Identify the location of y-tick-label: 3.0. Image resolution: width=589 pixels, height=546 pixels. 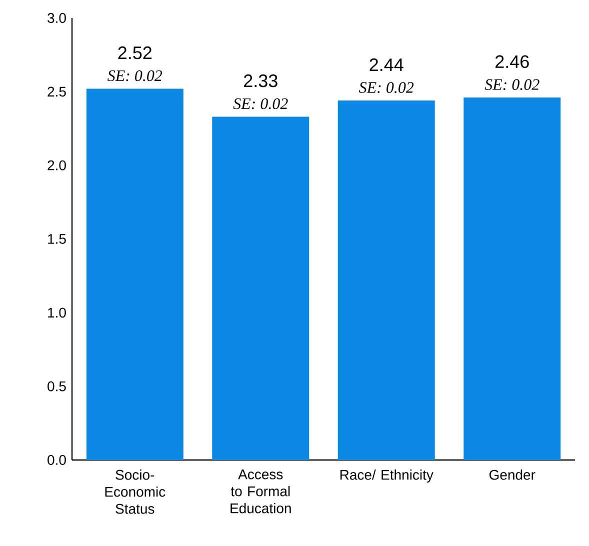
(57, 18).